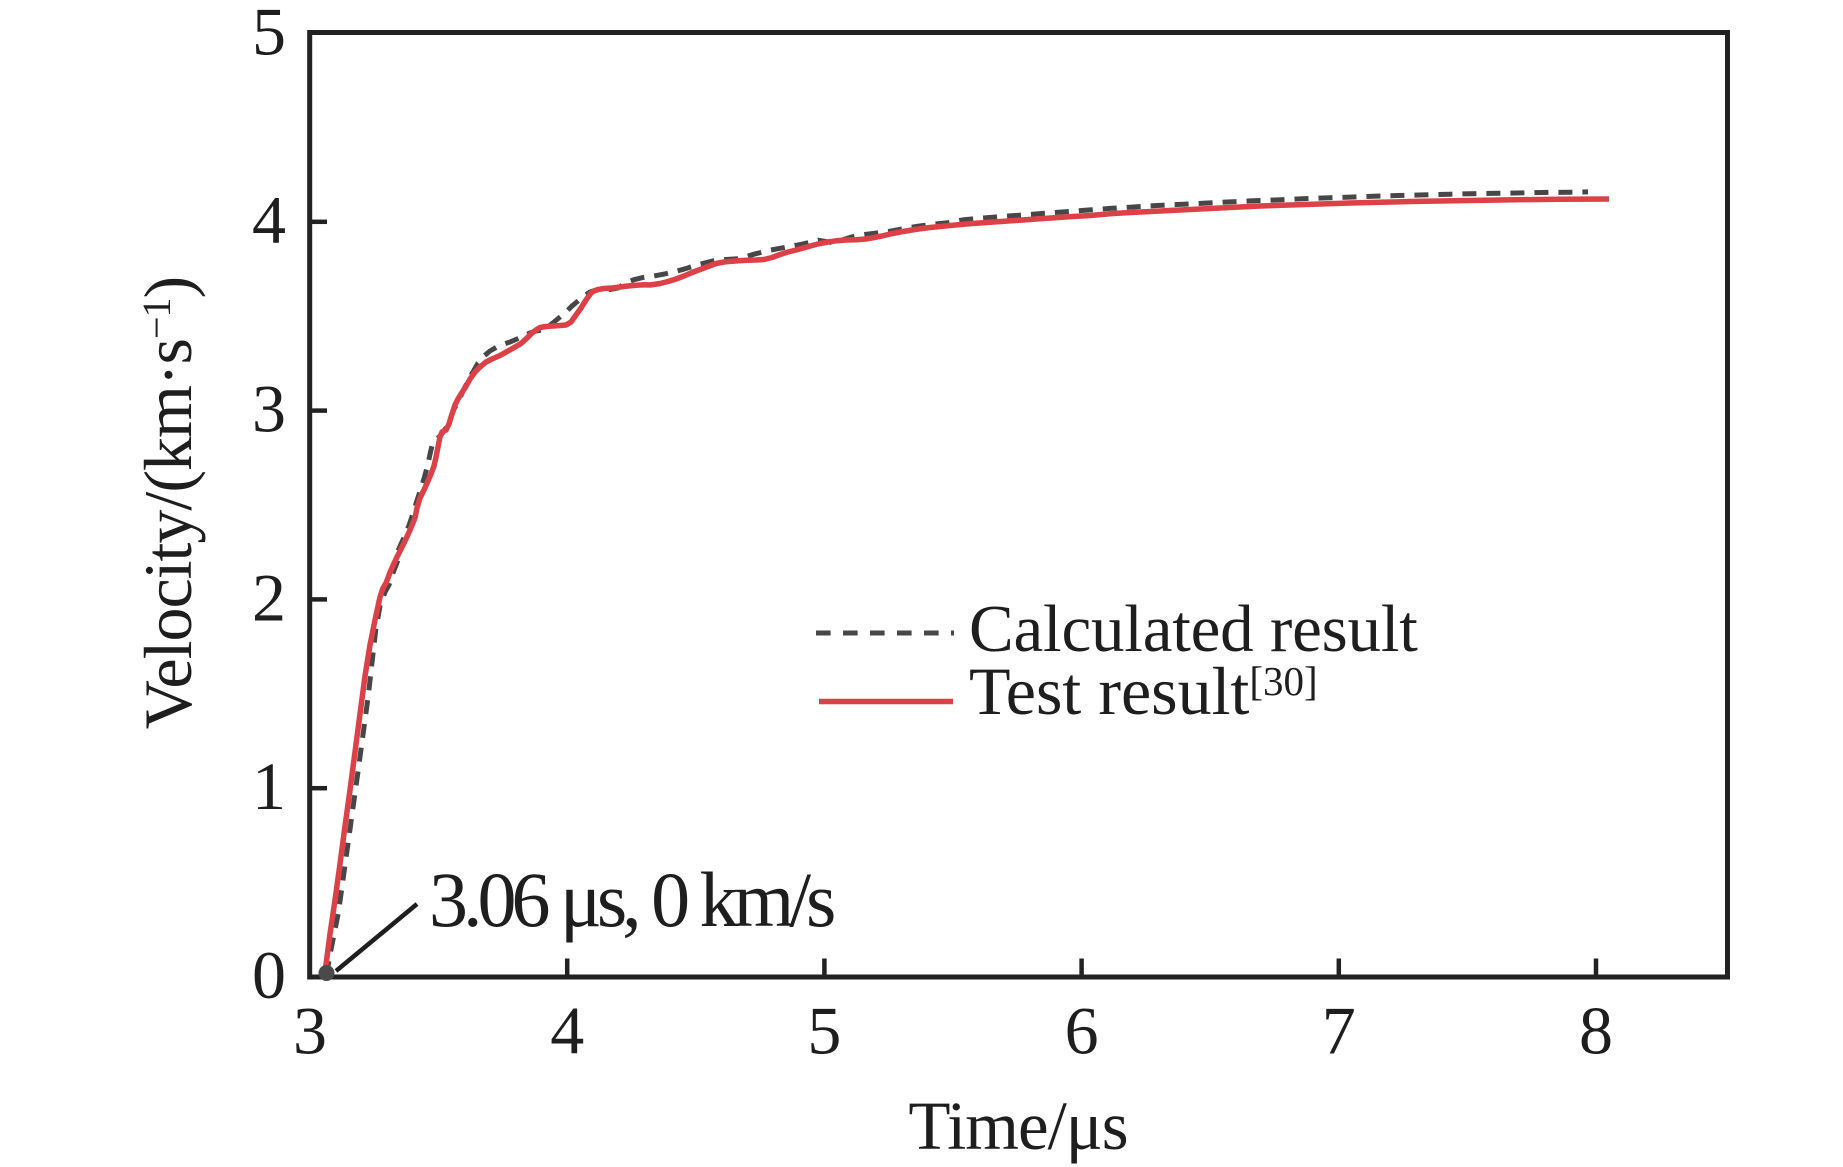  What do you see at coordinates (269, 786) in the screenshot?
I see `svg-text: 1` at bounding box center [269, 786].